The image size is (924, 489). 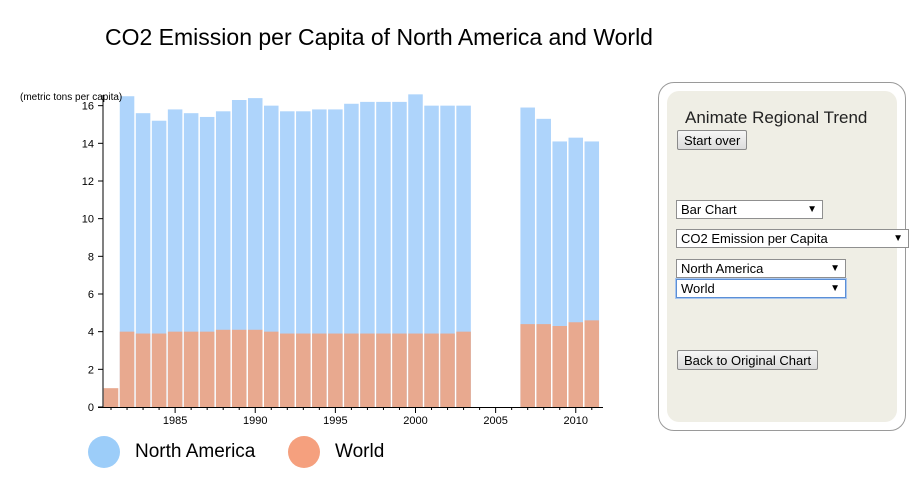 I want to click on legend-swatch-world, so click(x=304, y=452).